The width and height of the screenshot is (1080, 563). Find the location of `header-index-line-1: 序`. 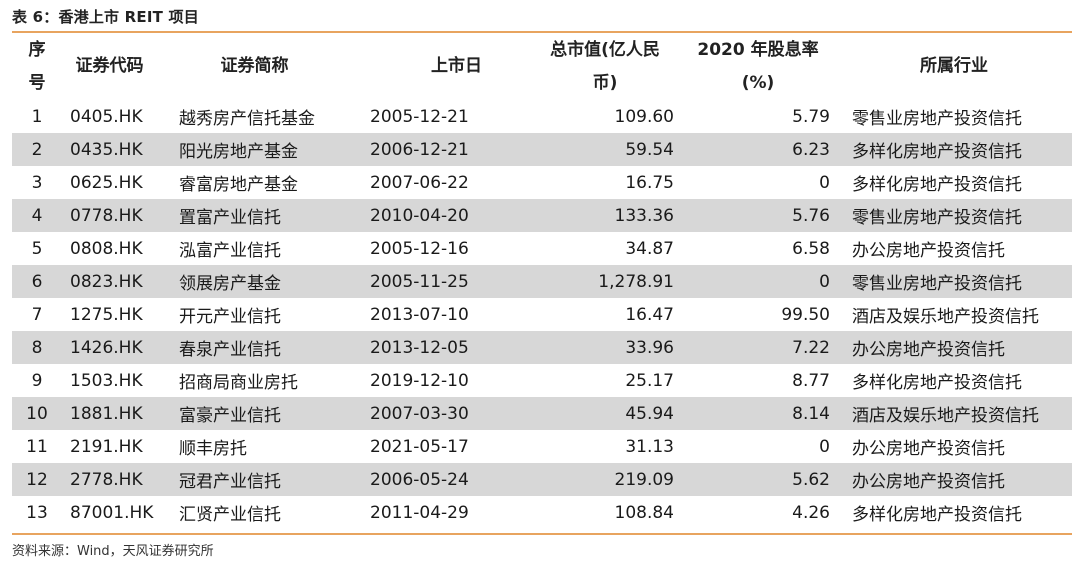

header-index-line-1: 序 is located at coordinates (37, 49).